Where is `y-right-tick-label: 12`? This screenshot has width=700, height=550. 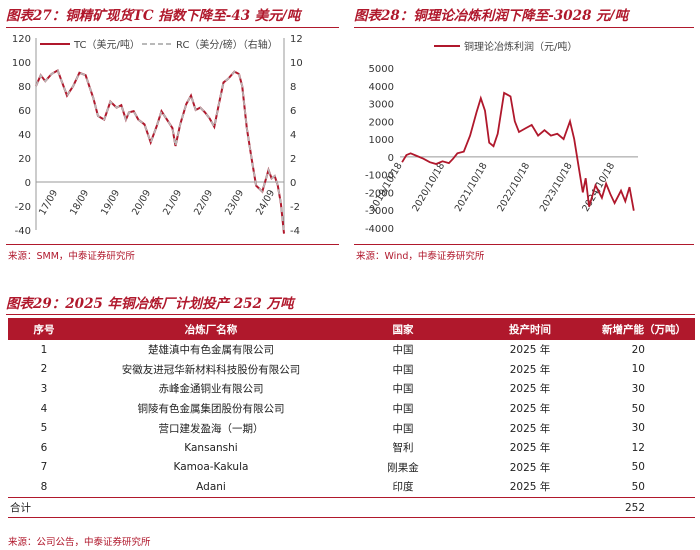 y-right-tick-label: 12 is located at coordinates (296, 39).